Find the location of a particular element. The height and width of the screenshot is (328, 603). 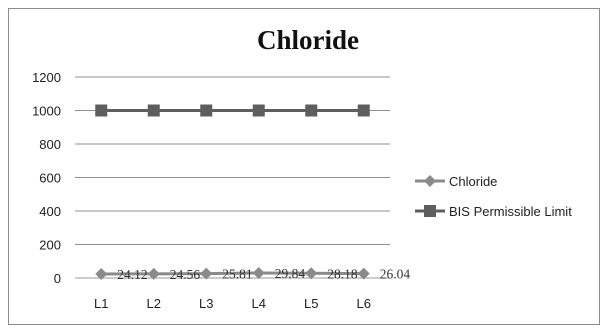

x-tick-label: L5 is located at coordinates (311, 303).